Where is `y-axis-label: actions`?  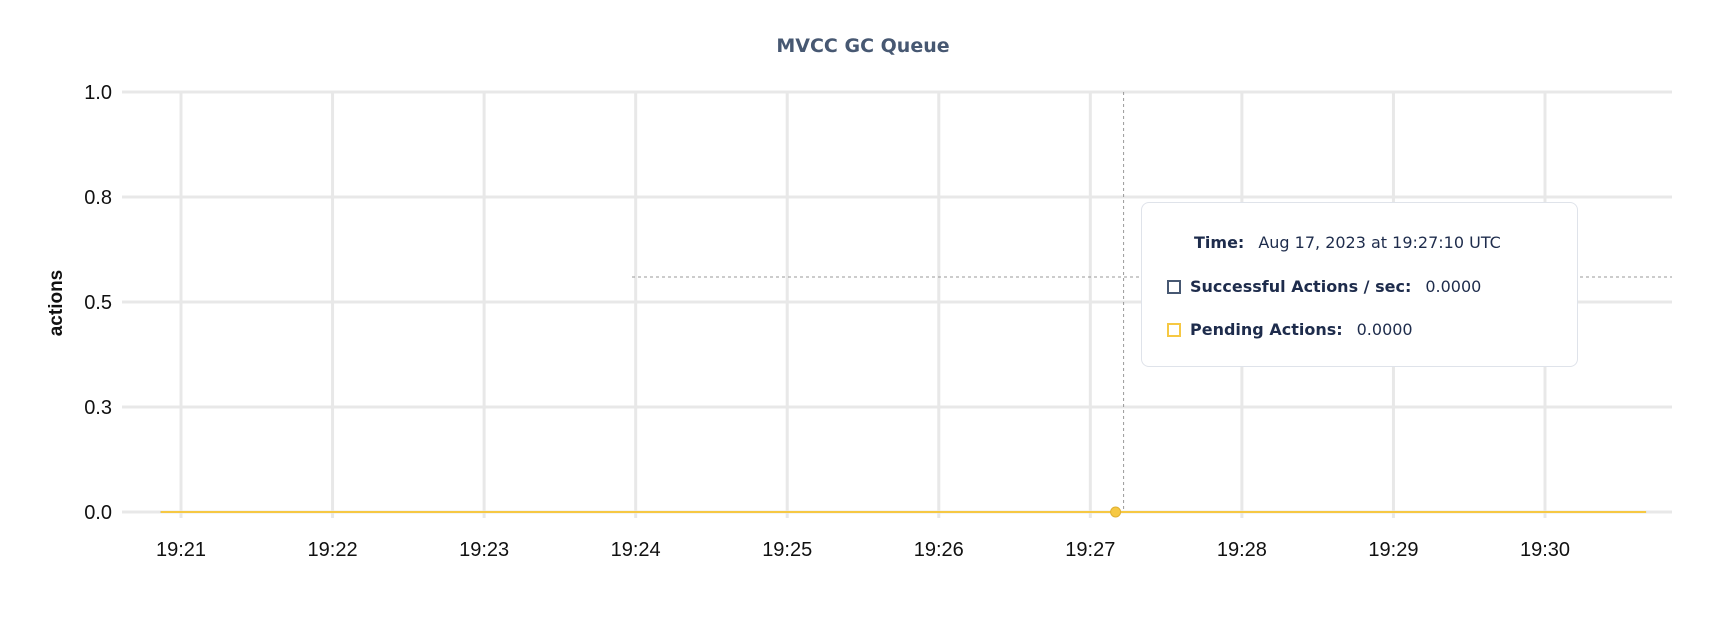 y-axis-label: actions is located at coordinates (56, 303).